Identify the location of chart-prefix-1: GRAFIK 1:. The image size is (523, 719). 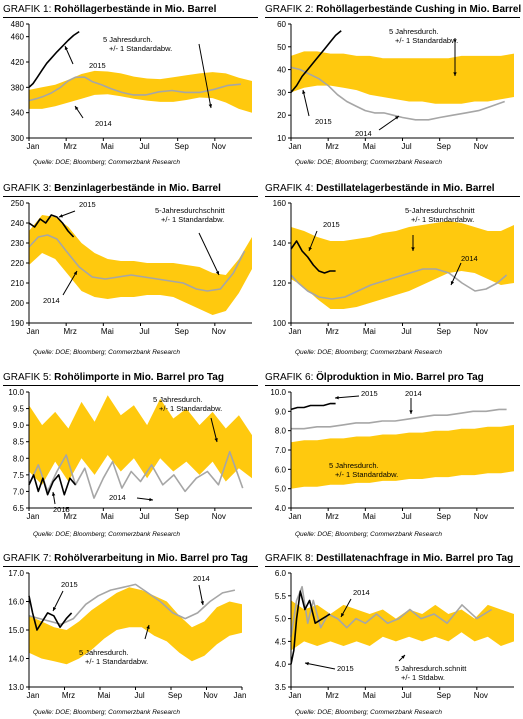
(27, 9).